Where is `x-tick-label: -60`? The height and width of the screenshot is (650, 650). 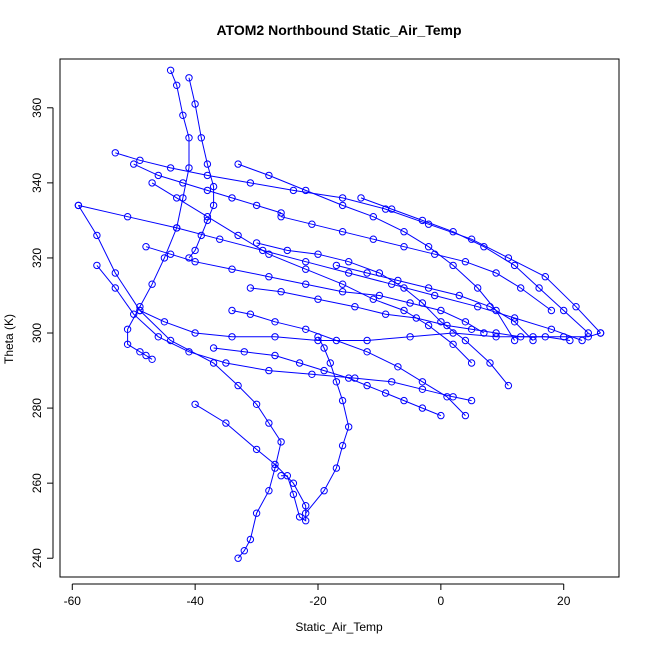
x-tick-label: -60 is located at coordinates (73, 601).